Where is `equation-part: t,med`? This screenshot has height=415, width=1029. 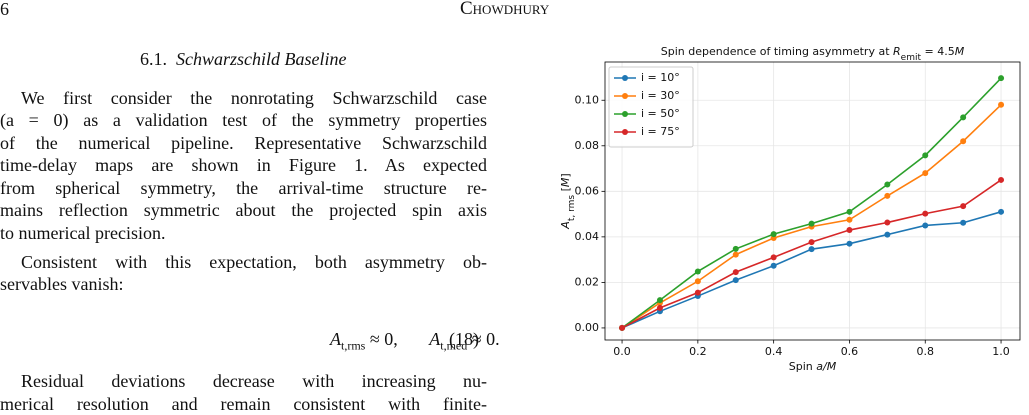
equation-part: t,med is located at coordinates (454, 345).